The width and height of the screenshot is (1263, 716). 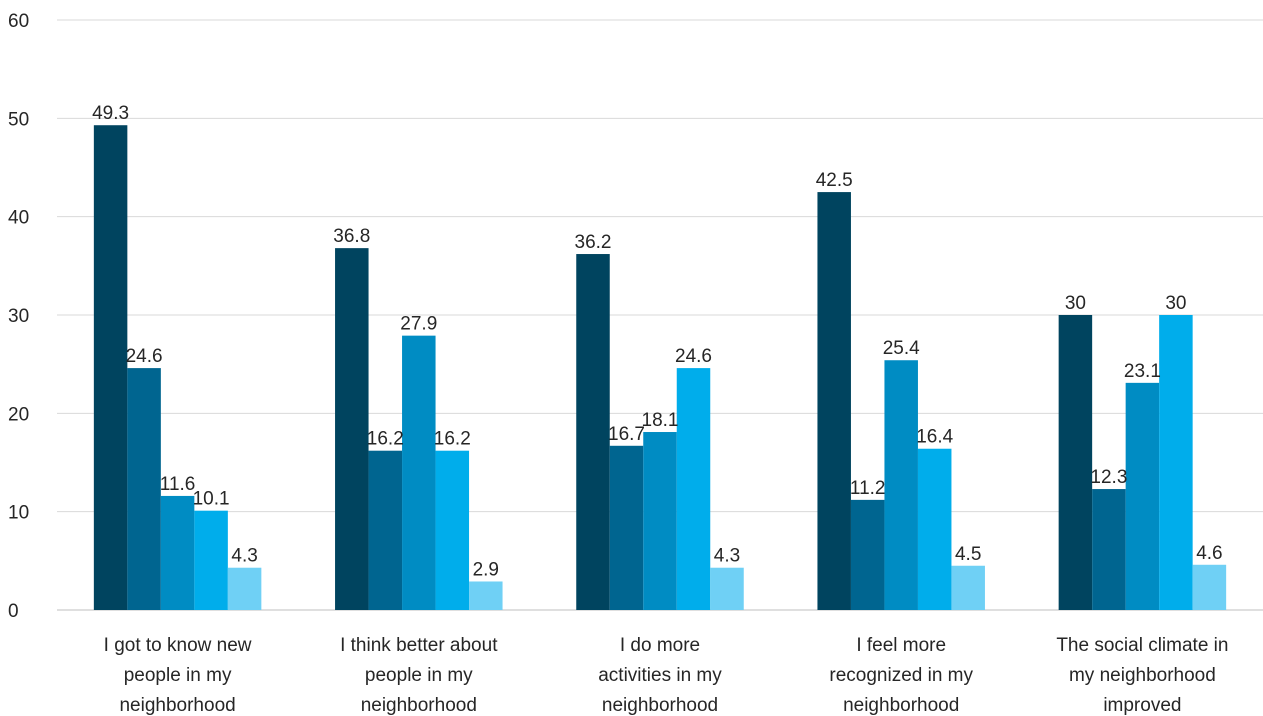 I want to click on y-tick-label: 30, so click(x=18, y=316).